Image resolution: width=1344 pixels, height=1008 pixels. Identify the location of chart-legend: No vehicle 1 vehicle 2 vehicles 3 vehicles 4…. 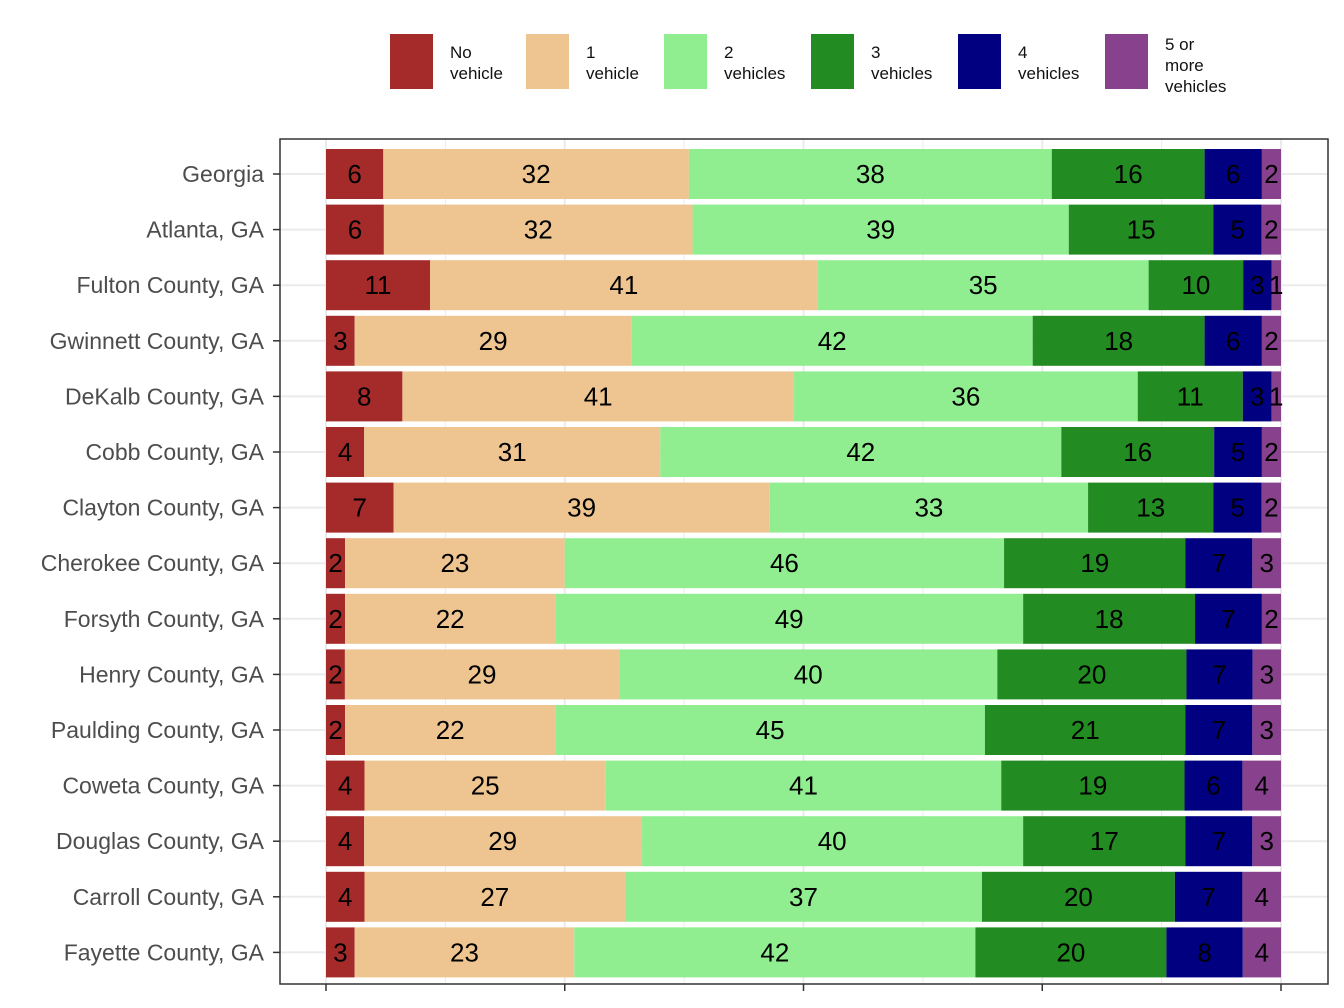
(672, 55).